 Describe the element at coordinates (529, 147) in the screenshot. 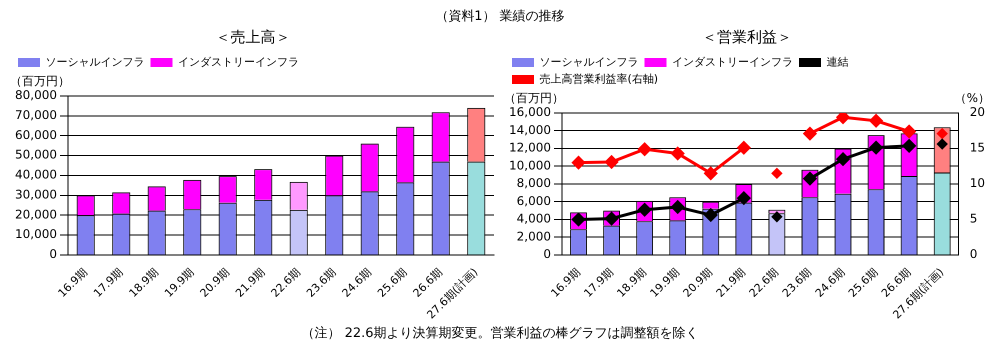

I see `y-tick-label: 12,000` at that location.